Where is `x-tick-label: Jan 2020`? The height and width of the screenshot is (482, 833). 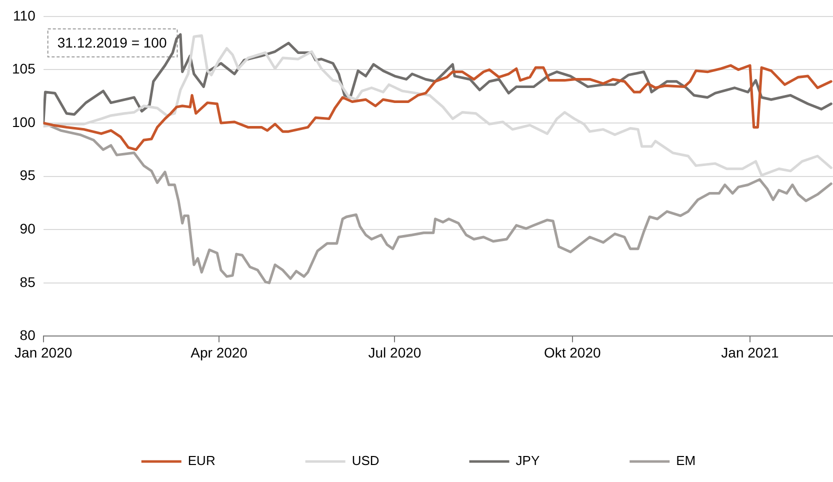
x-tick-label: Jan 2020 is located at coordinates (43, 352).